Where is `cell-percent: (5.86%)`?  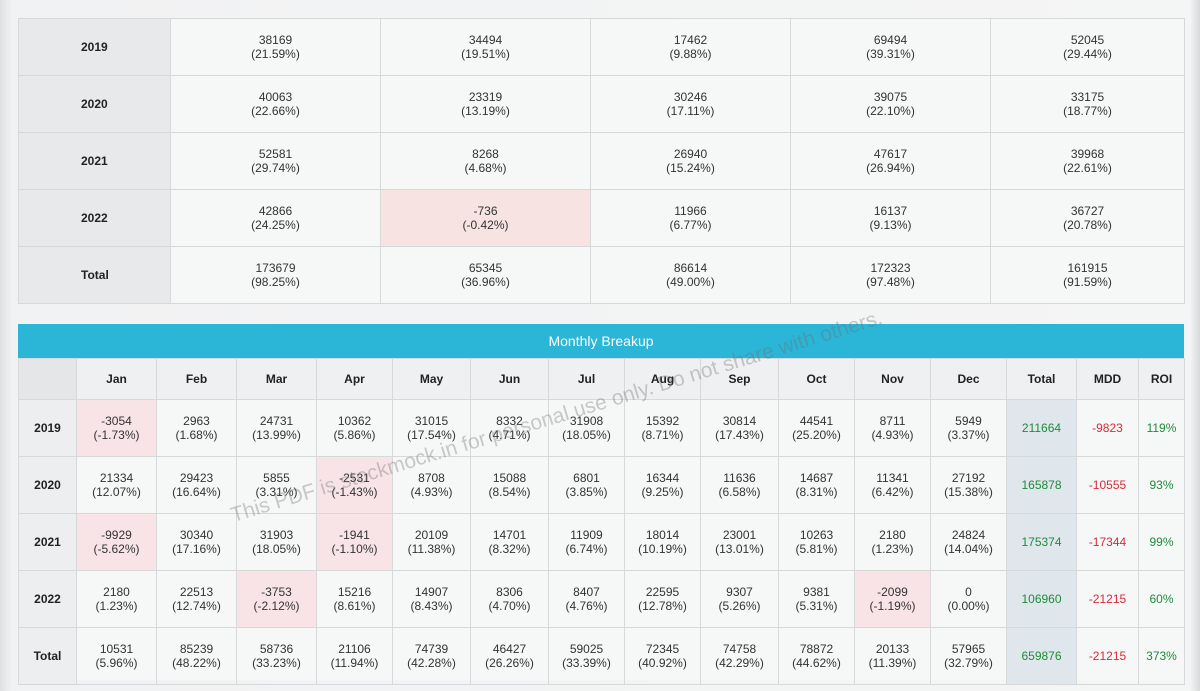
cell-percent: (5.86%) is located at coordinates (354, 435).